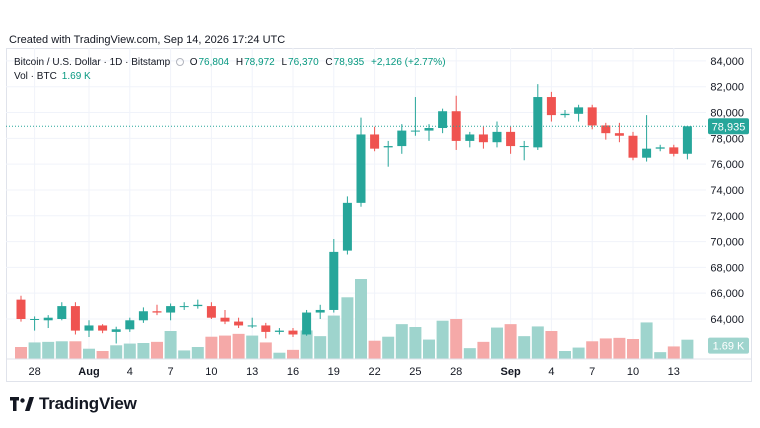 The image size is (760, 428). What do you see at coordinates (171, 372) in the screenshot?
I see `time-tick-label: 7` at bounding box center [171, 372].